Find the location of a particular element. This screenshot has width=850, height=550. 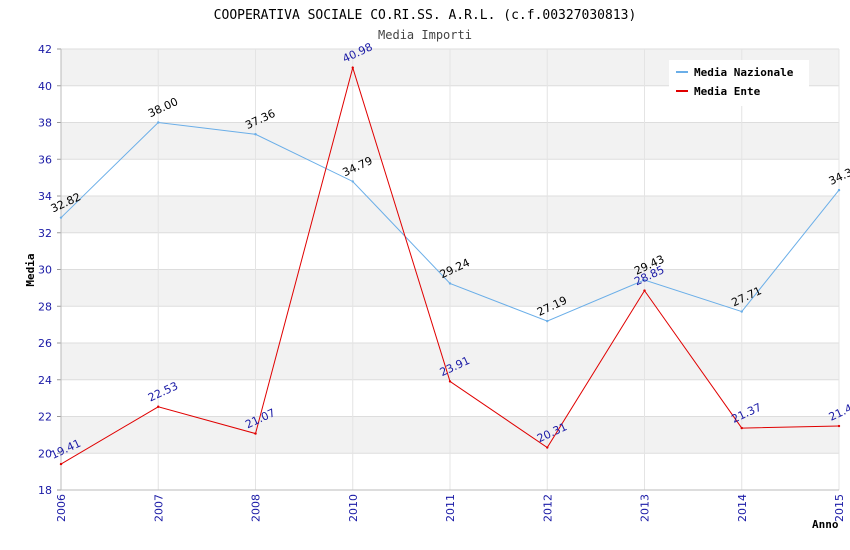

y-tick-label: 24 is located at coordinates (45, 380).